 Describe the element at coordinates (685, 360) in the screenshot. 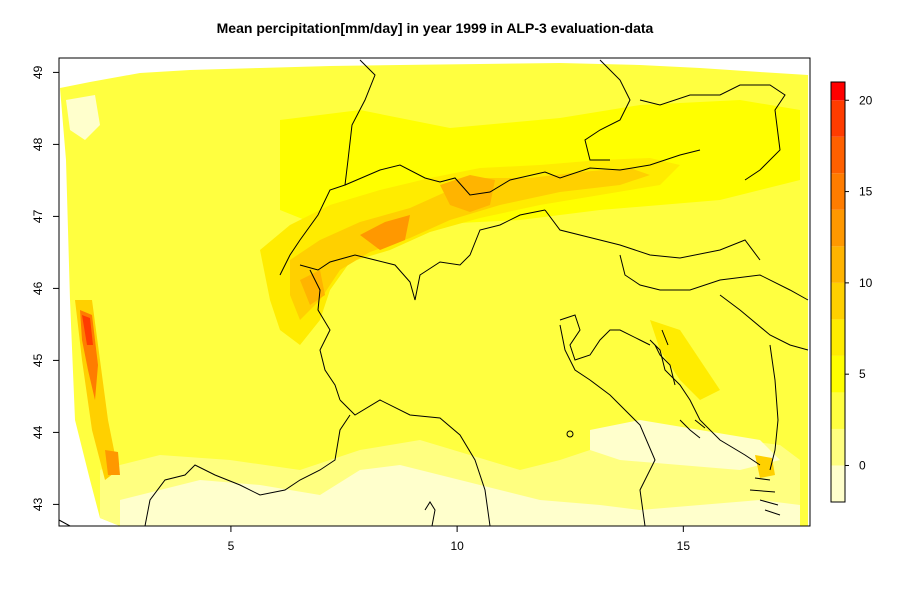

I see `field-dinaric` at that location.